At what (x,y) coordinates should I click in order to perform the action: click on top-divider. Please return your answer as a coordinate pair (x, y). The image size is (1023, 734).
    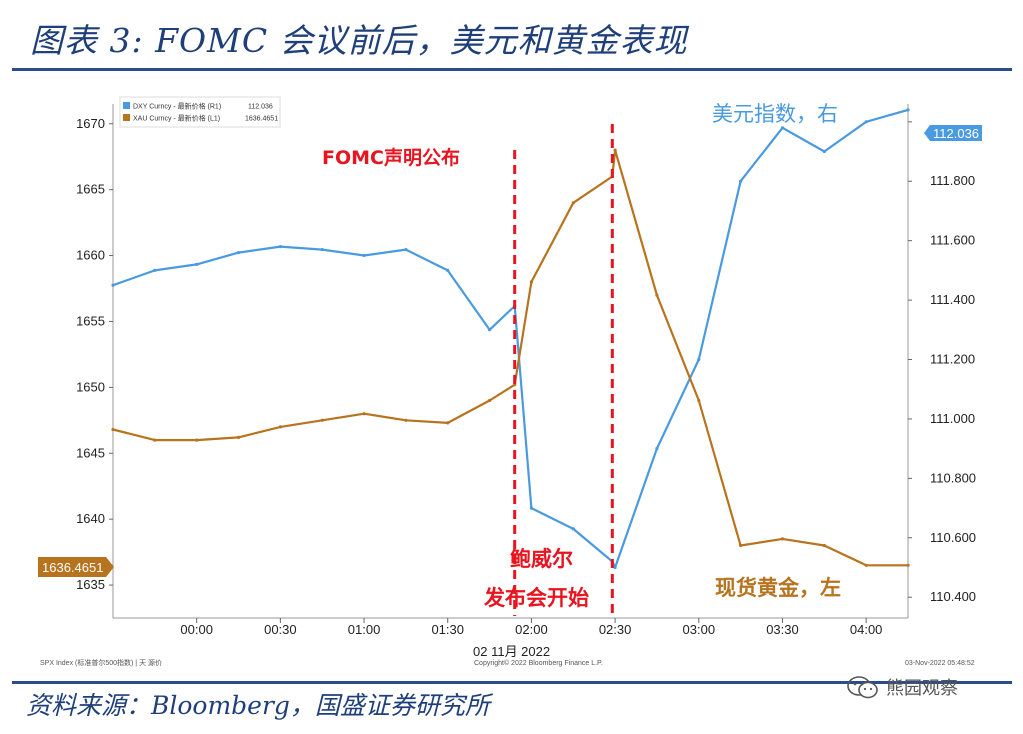
    Looking at the image, I should click on (512, 69).